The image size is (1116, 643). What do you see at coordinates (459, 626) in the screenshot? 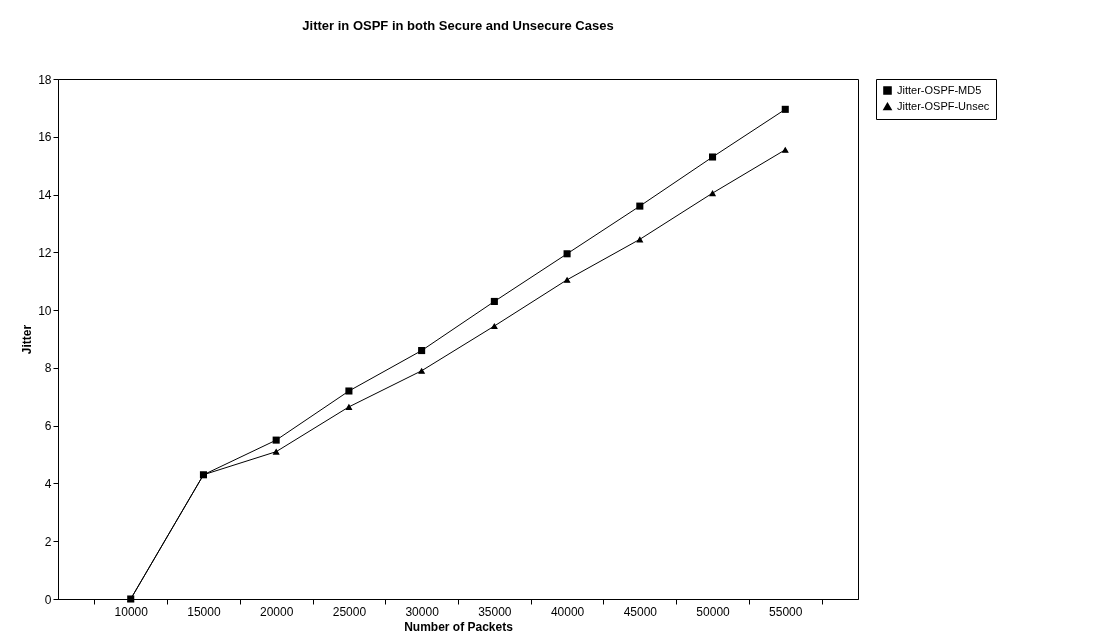
I see `x-axis-title: Number of Packets` at bounding box center [459, 626].